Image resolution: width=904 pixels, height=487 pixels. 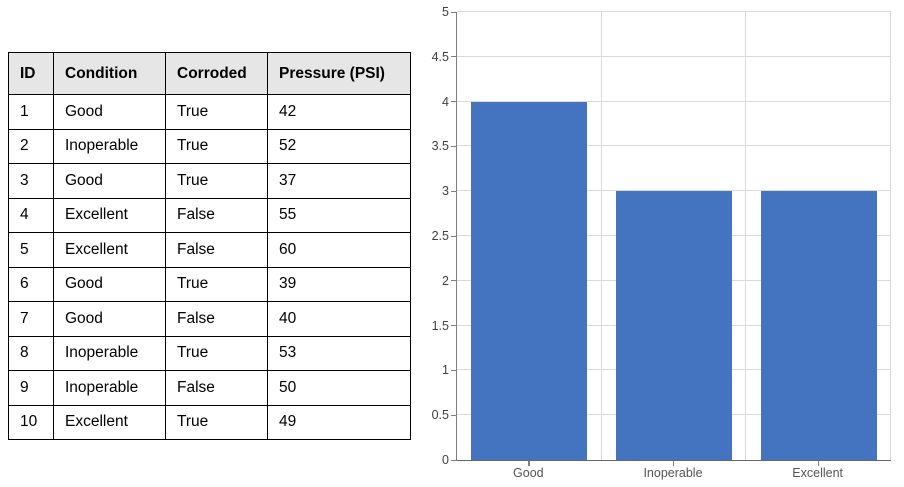 I want to click on table-row: 9 Inoperable False 50, so click(x=209, y=388).